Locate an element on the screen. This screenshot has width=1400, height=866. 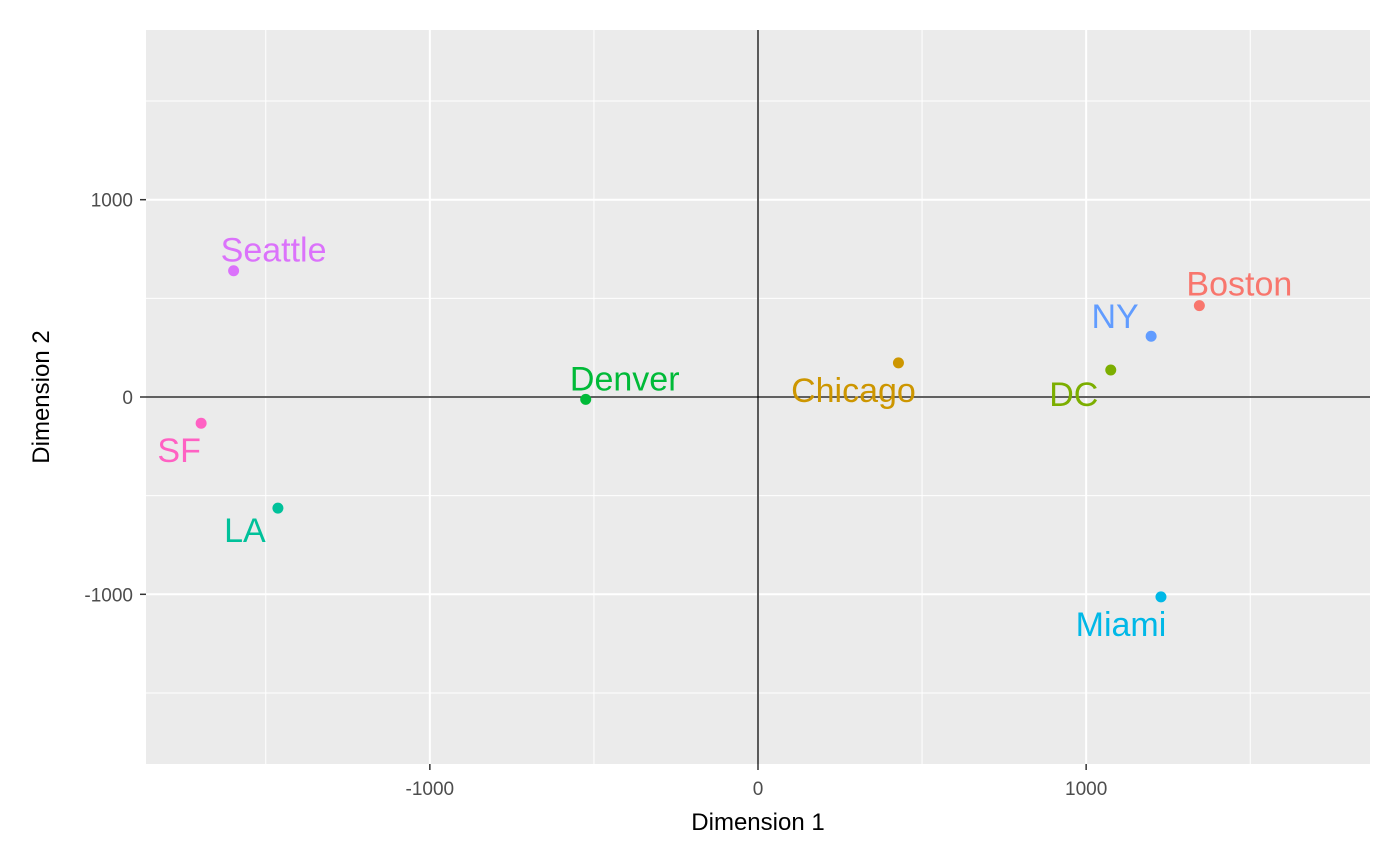
point-label: NY is located at coordinates (1115, 317).